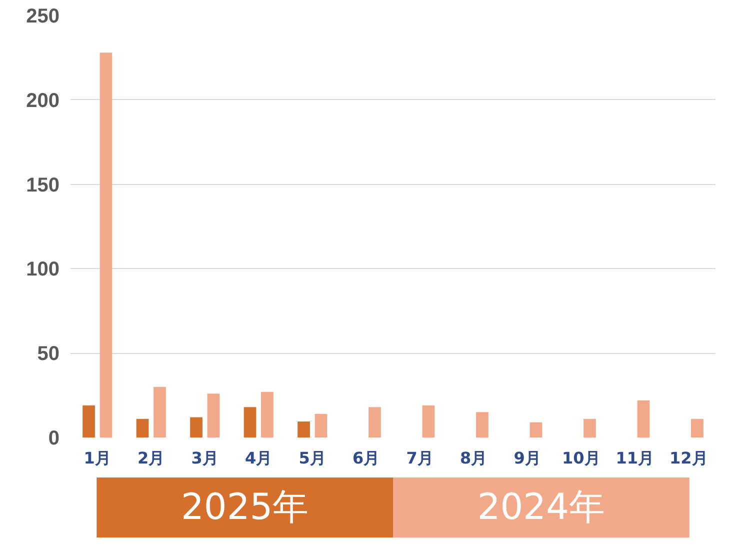 This screenshot has height=550, width=740. Describe the element at coordinates (43, 17) in the screenshot. I see `y-tick-label: 250` at that location.